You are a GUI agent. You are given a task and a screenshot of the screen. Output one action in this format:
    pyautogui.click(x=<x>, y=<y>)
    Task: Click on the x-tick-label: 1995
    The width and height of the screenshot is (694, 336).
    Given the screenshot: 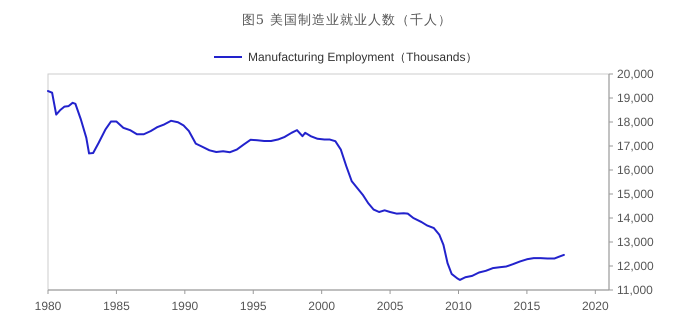 What is the action you would take?
    pyautogui.click(x=253, y=306)
    